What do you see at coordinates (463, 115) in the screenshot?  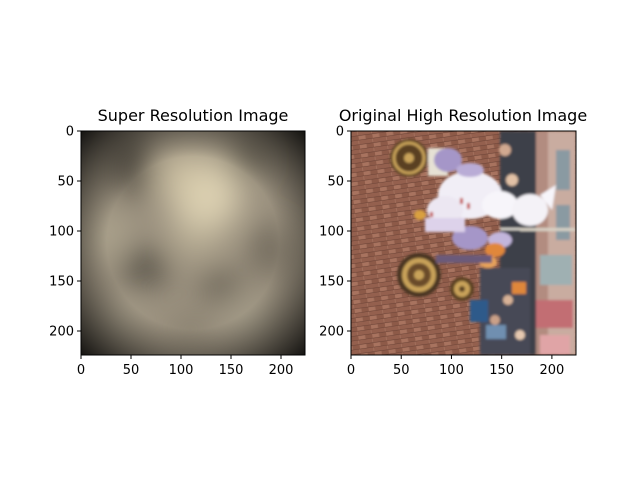 I see `panel-title: Original High Resolution Image` at bounding box center [463, 115].